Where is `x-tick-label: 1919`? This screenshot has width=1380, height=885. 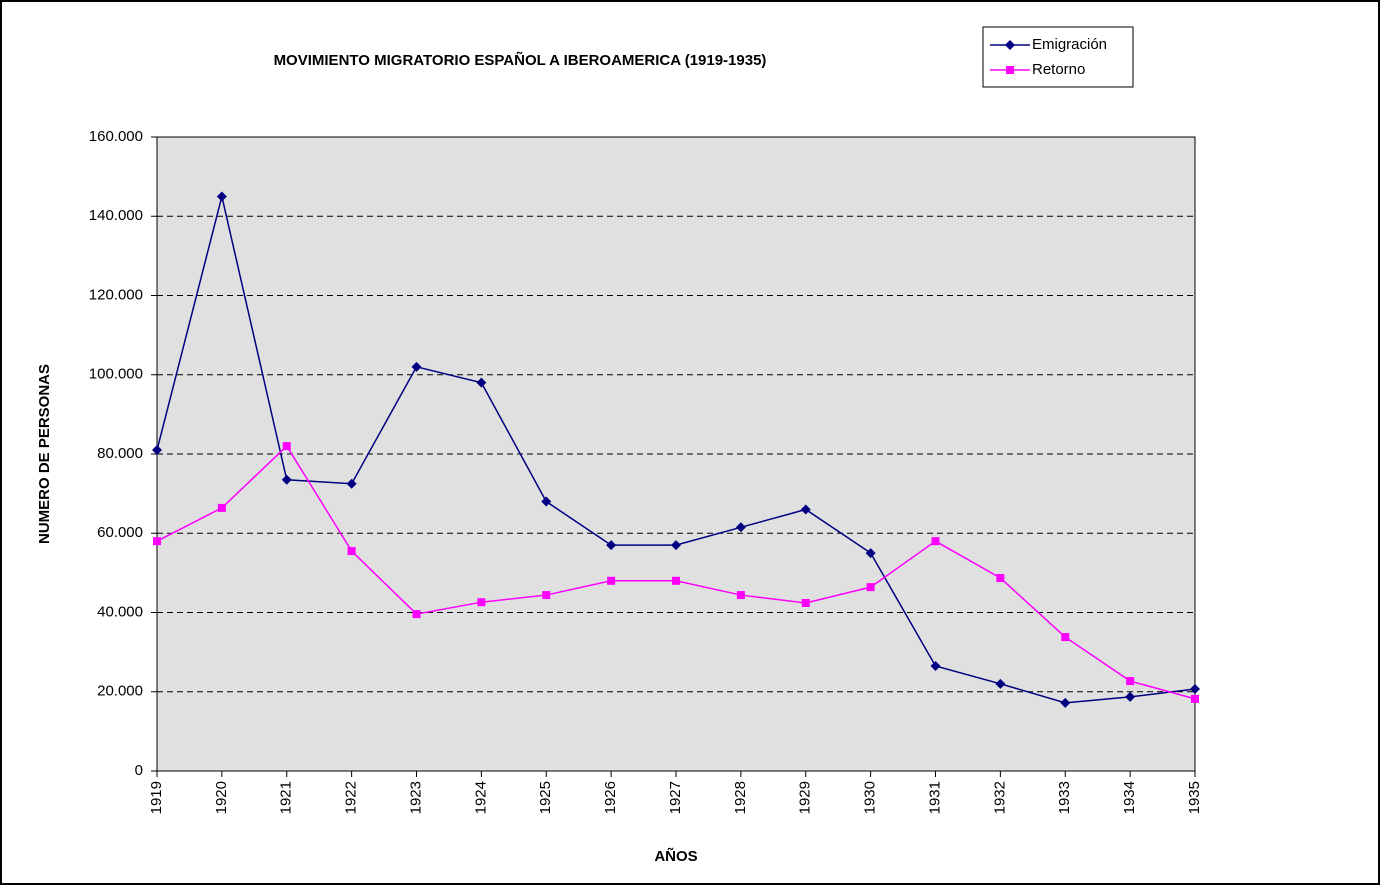 x-tick-label: 1919 is located at coordinates (156, 797).